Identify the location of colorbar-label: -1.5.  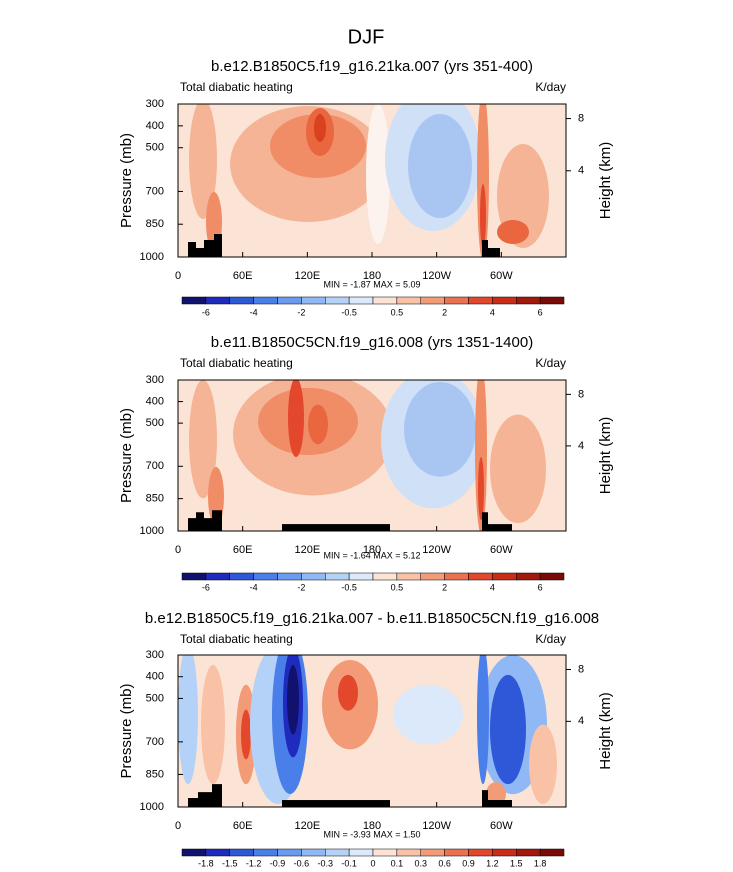
(230, 863).